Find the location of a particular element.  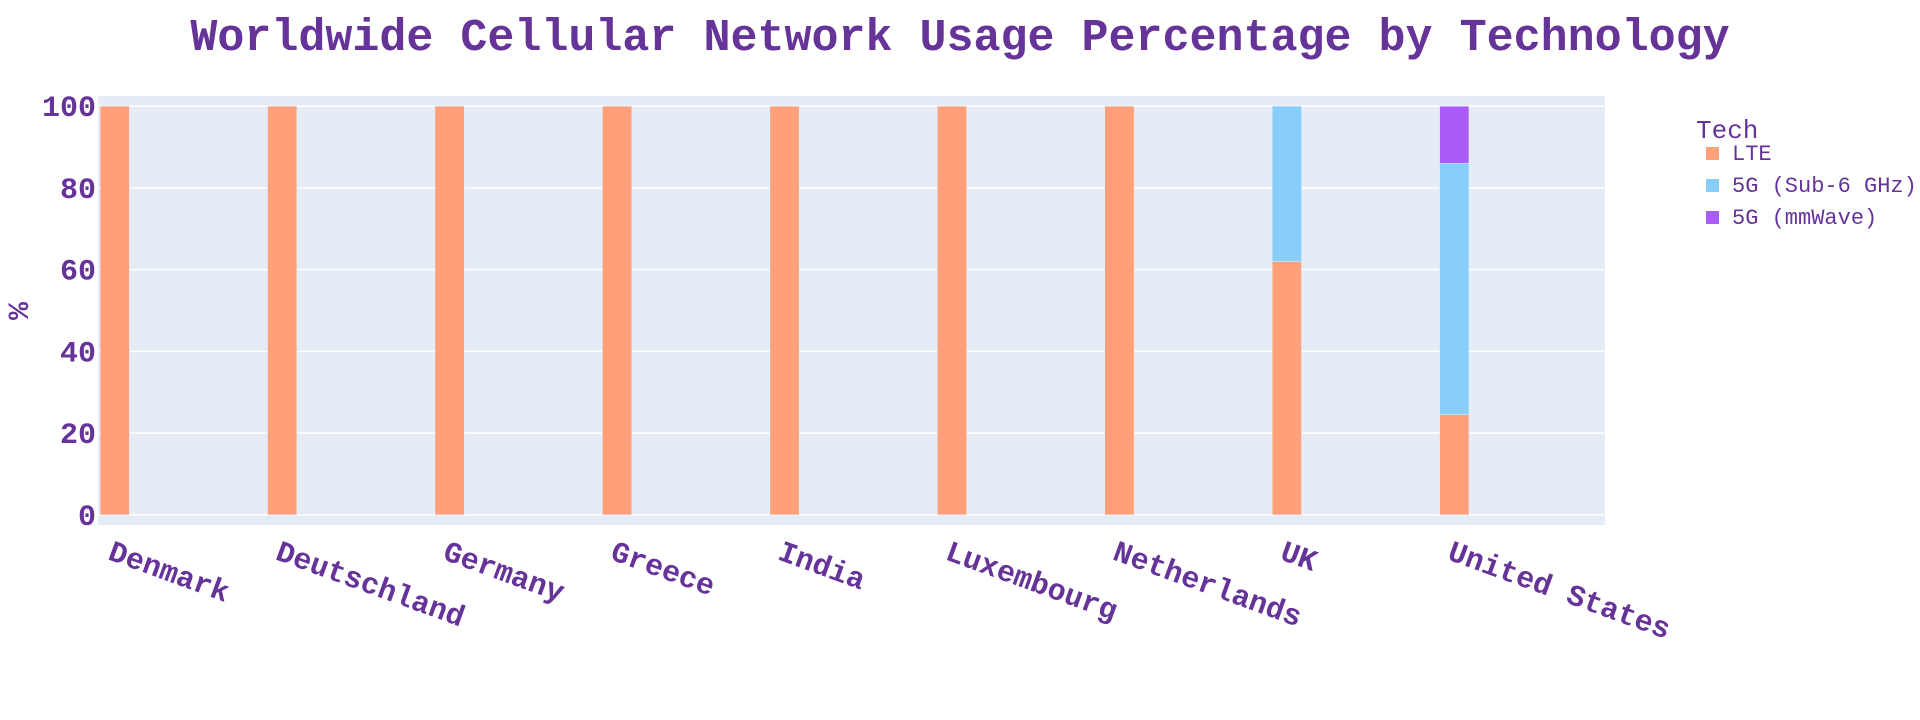

x-tick-label: Denmark is located at coordinates (168, 573).